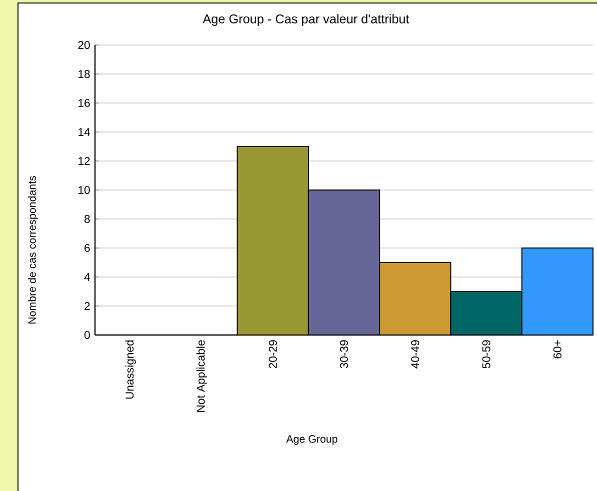 The height and width of the screenshot is (491, 597). I want to click on chart-title: Age Group - Cas par valeur d'attribut, so click(306, 20).